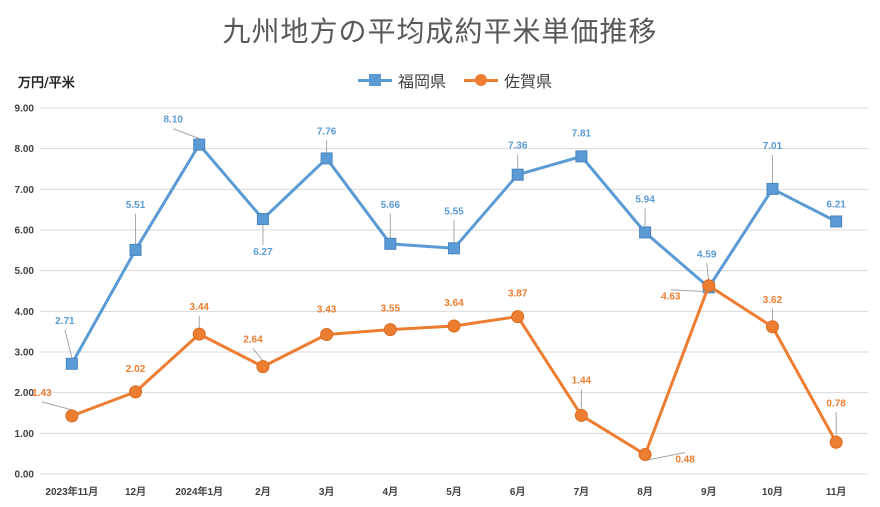 Image resolution: width=880 pixels, height=507 pixels. Describe the element at coordinates (263, 492) in the screenshot. I see `x-tick-label: 2月` at that location.